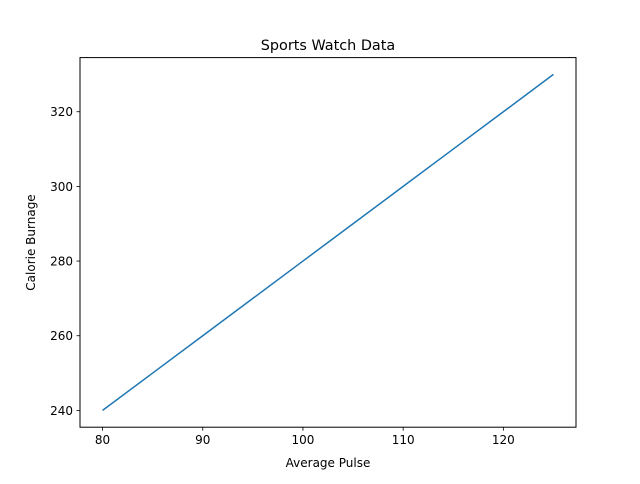 Image resolution: width=640 pixels, height=484 pixels. What do you see at coordinates (202, 440) in the screenshot?
I see `x-tick-label: 90` at bounding box center [202, 440].